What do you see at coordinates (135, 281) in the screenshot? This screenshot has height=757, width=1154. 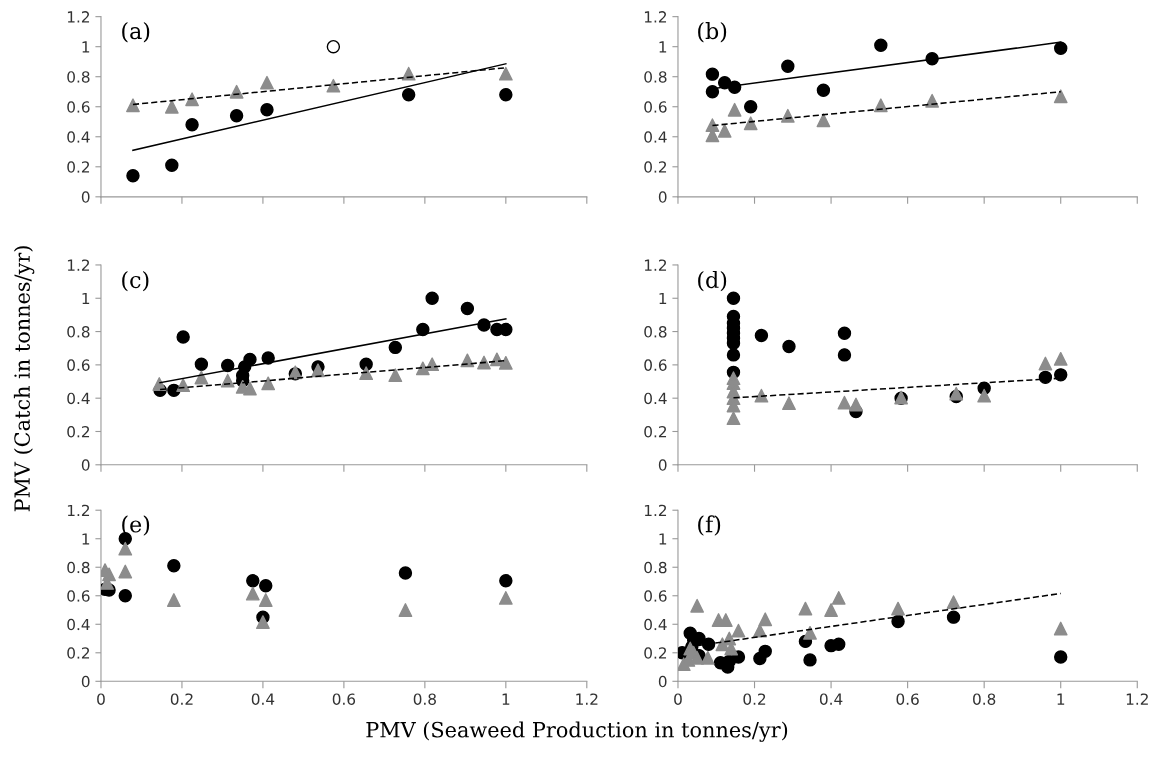 I see `chart-title: (c)` at bounding box center [135, 281].